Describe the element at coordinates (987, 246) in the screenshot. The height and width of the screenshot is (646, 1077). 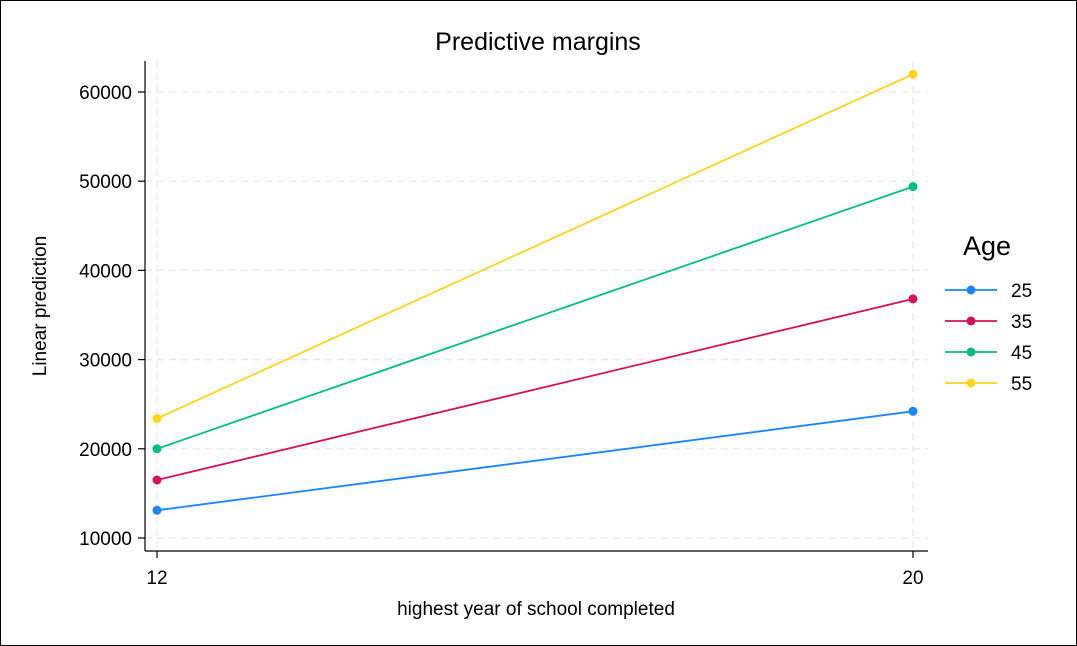
I see `legend-title: Age` at that location.